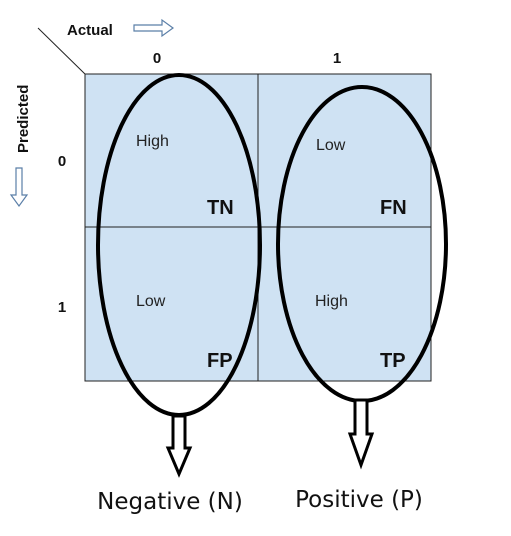 The height and width of the screenshot is (536, 511). Describe the element at coordinates (23, 119) in the screenshot. I see `predicted-axis-title: Predicted` at that location.